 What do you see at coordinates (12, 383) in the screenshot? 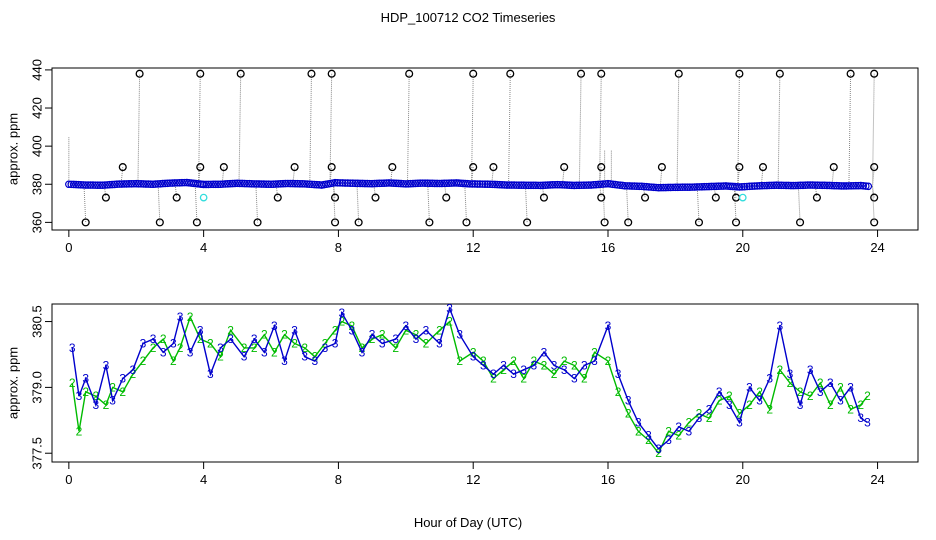
I see `y-axis-label: approx. ppm` at bounding box center [12, 383].